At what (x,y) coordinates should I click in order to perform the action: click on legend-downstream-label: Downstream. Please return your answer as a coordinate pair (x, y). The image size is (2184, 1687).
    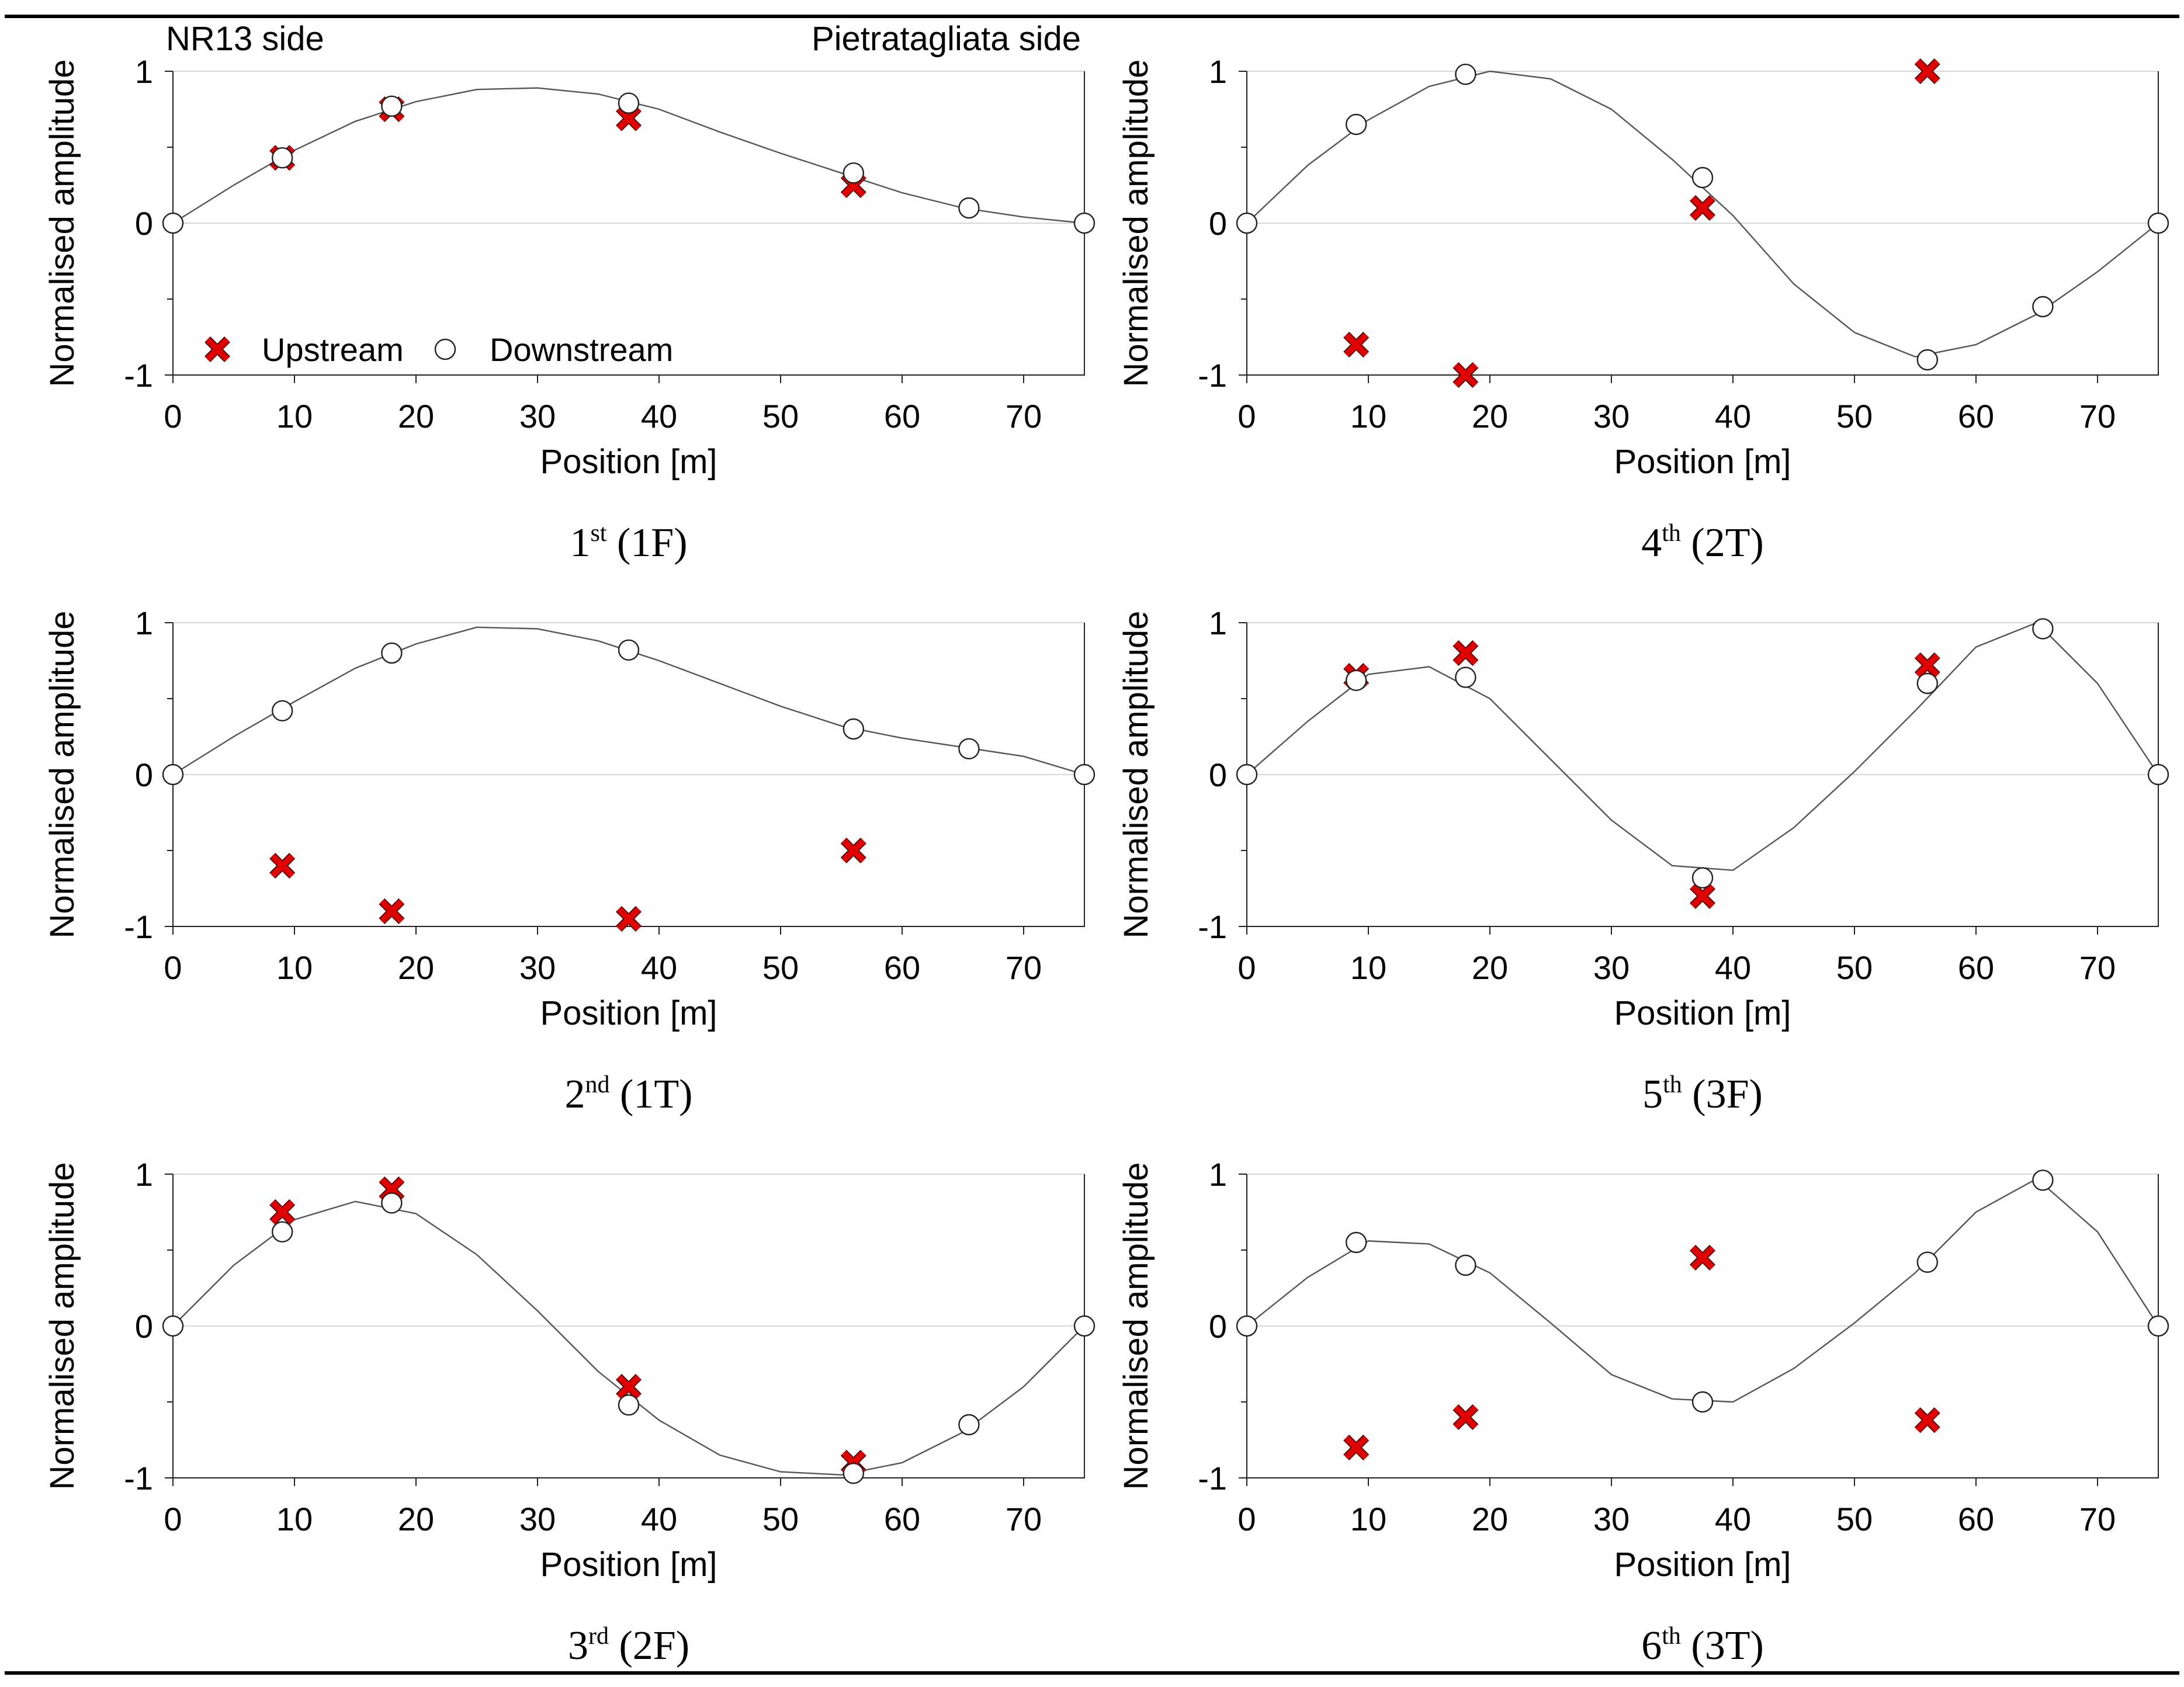
    Looking at the image, I should click on (581, 349).